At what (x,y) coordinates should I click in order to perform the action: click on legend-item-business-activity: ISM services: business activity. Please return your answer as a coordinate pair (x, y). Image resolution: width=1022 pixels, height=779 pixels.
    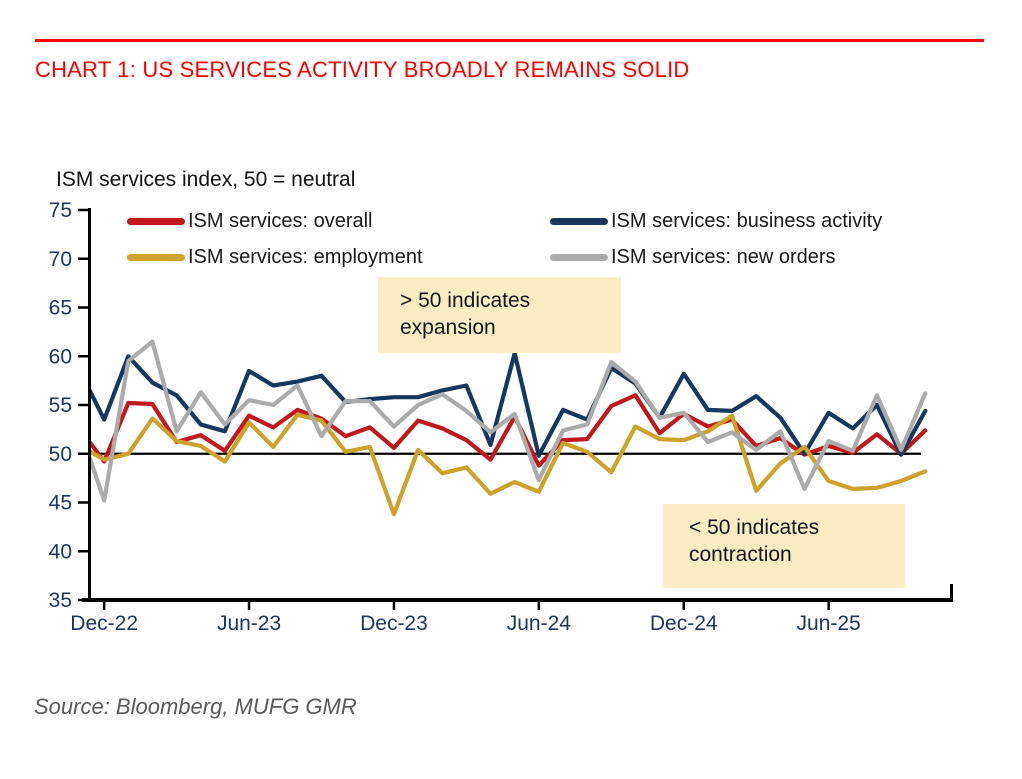
    Looking at the image, I should click on (716, 221).